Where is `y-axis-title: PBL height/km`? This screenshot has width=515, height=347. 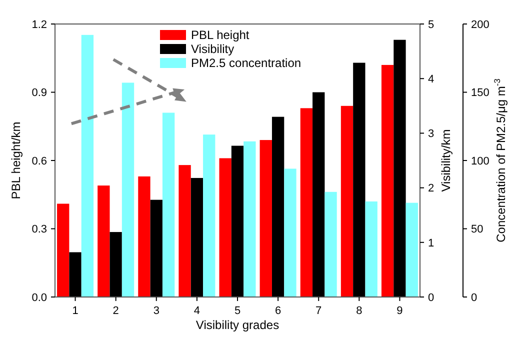
y-axis-title: PBL height/km is located at coordinates (16, 161).